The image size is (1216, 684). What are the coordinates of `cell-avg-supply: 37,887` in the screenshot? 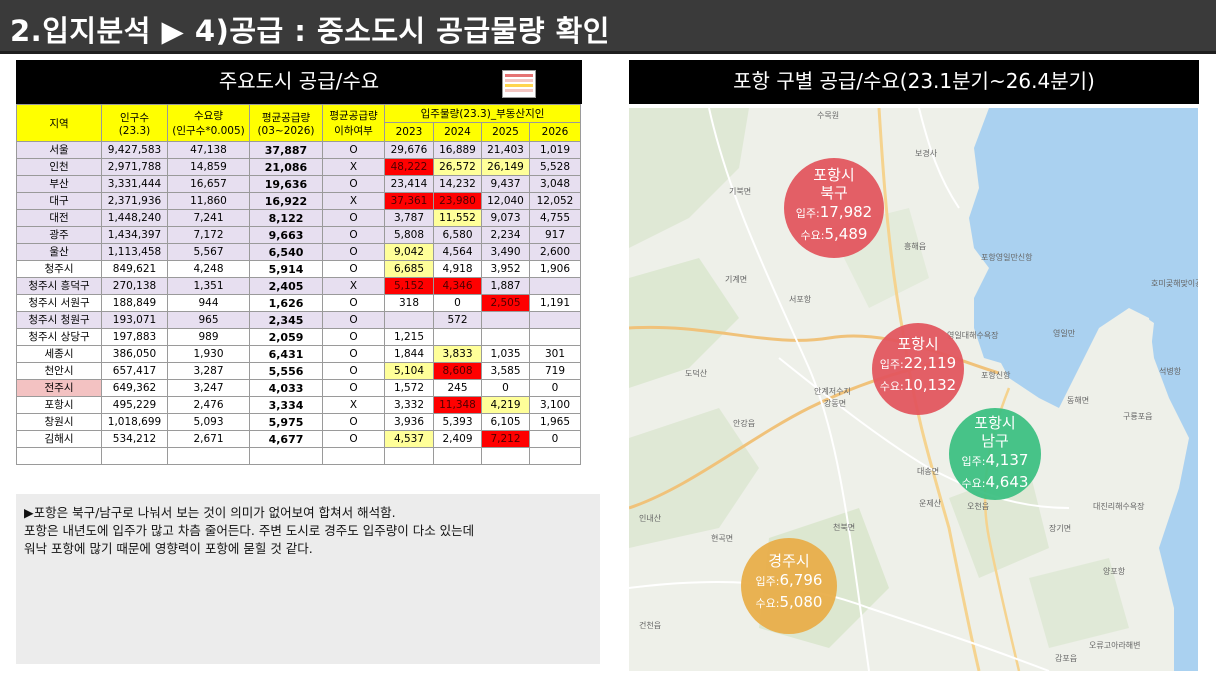 It's located at (286, 150).